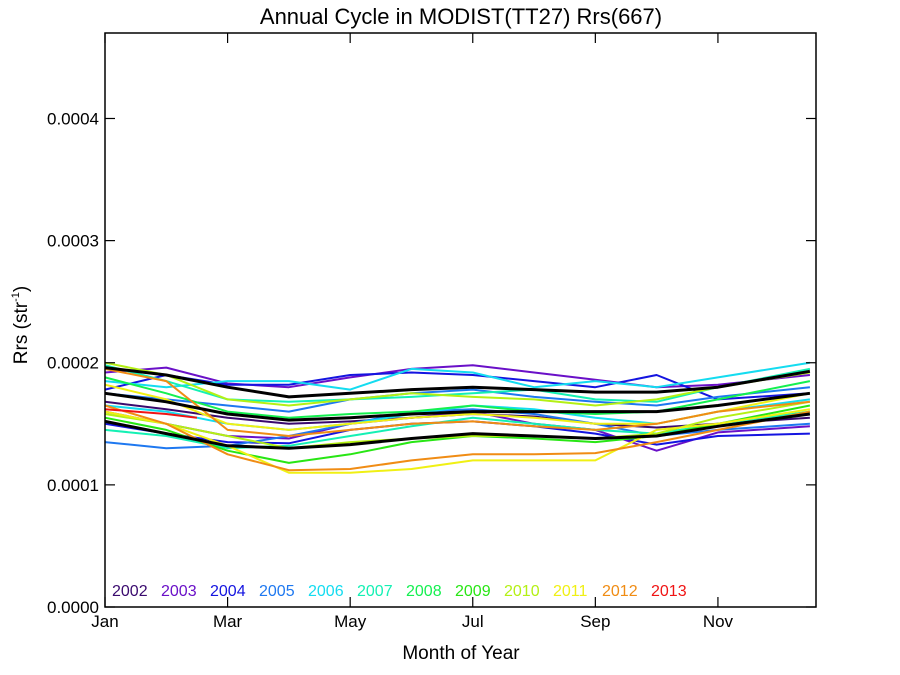  What do you see at coordinates (73, 118) in the screenshot?
I see `y-tick-label: 0.0004` at bounding box center [73, 118].